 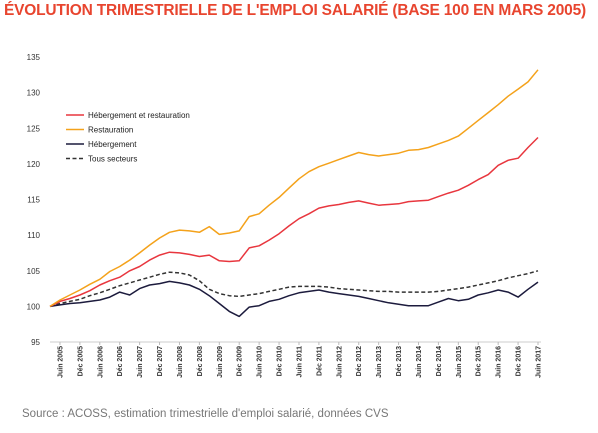 I want to click on x-tick-label: Juin 2006, so click(x=100, y=362).